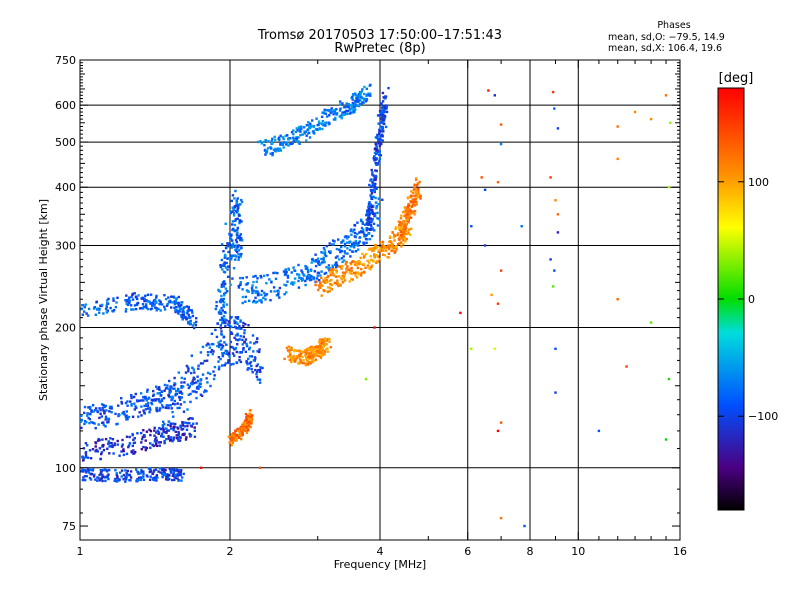 The image size is (800, 600). I want to click on echo-point, so click(501, 124).